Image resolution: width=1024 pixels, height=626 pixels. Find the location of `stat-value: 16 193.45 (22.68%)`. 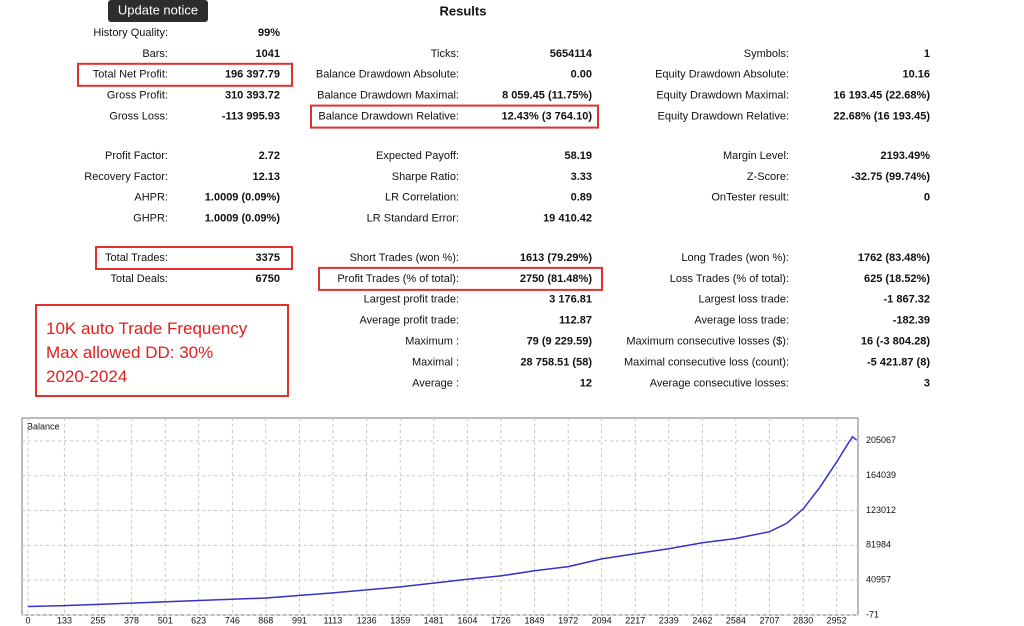

stat-value: 16 193.45 (22.68%) is located at coordinates (881, 96).